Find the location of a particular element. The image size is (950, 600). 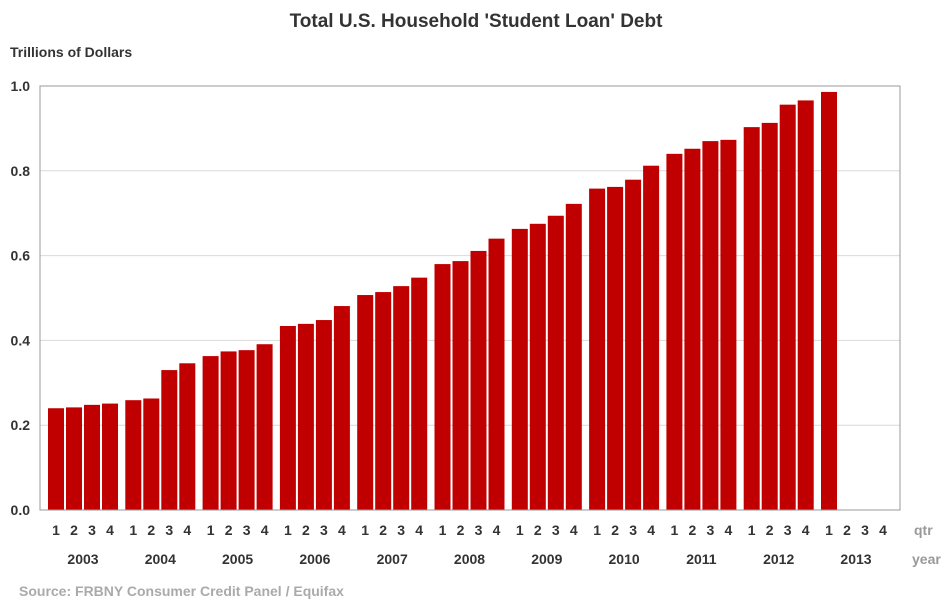

y-tick-label: 0.4 is located at coordinates (21, 340).